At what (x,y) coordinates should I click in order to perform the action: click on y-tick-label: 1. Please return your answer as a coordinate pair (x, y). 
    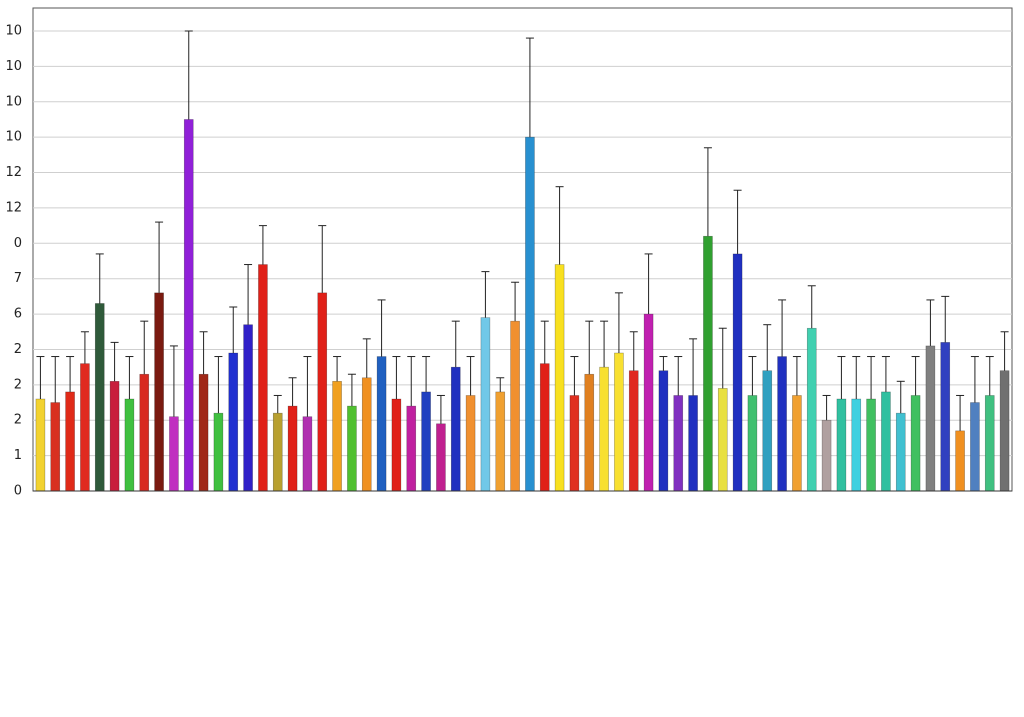
    Looking at the image, I should click on (18, 455).